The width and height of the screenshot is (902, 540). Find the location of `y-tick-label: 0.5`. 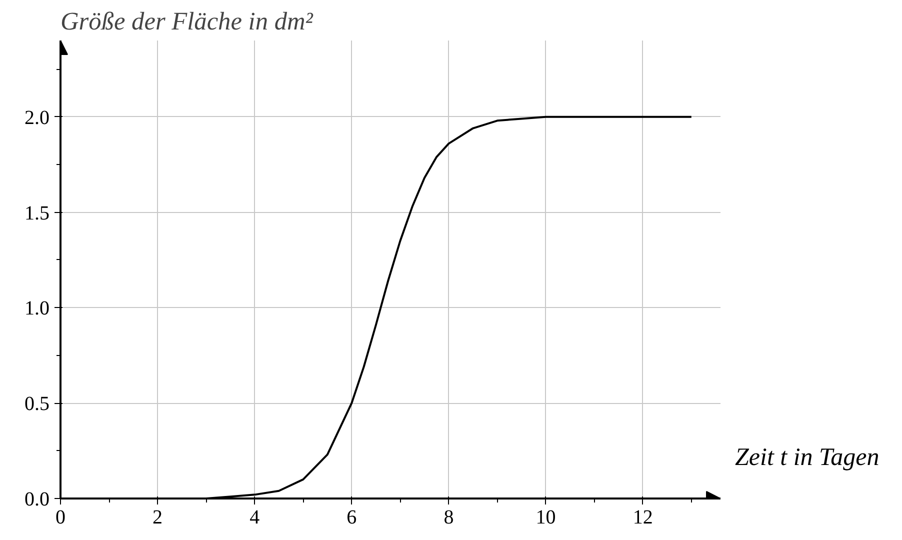

y-tick-label: 0.5 is located at coordinates (37, 404).